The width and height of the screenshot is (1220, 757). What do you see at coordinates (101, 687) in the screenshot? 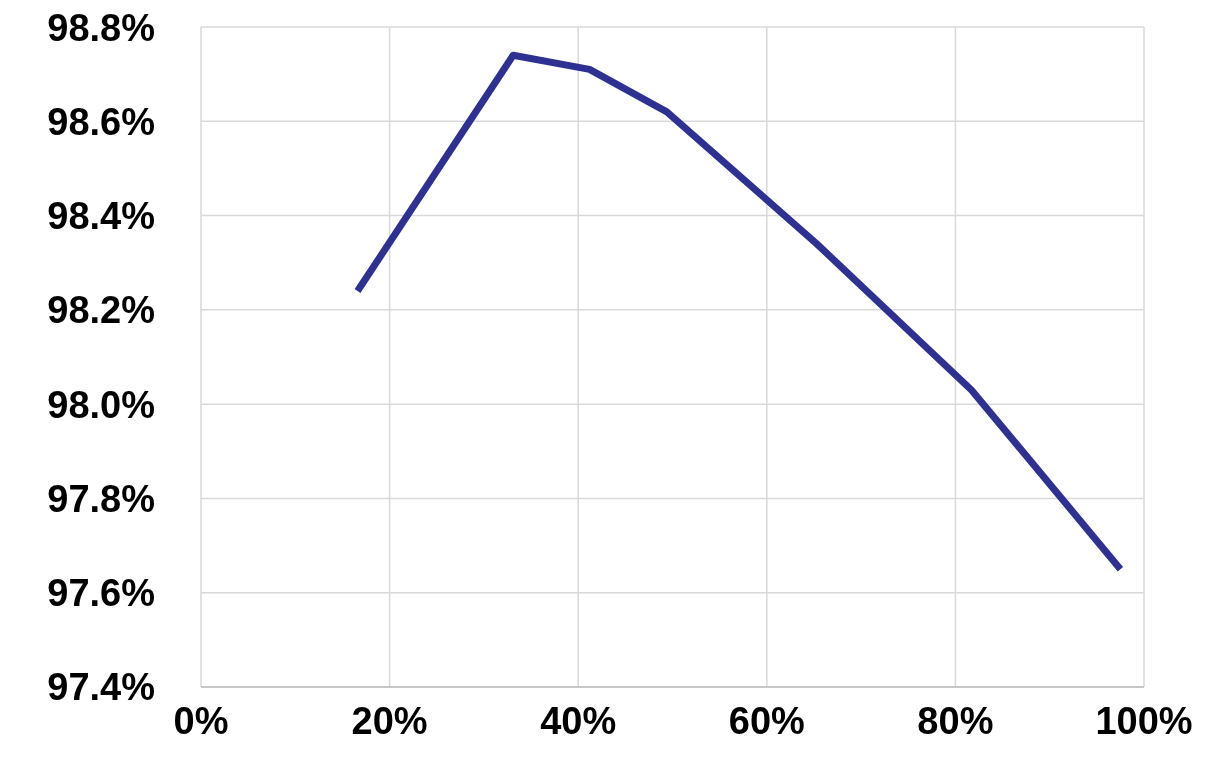
I see `y-tick-label: 97.4%` at bounding box center [101, 687].